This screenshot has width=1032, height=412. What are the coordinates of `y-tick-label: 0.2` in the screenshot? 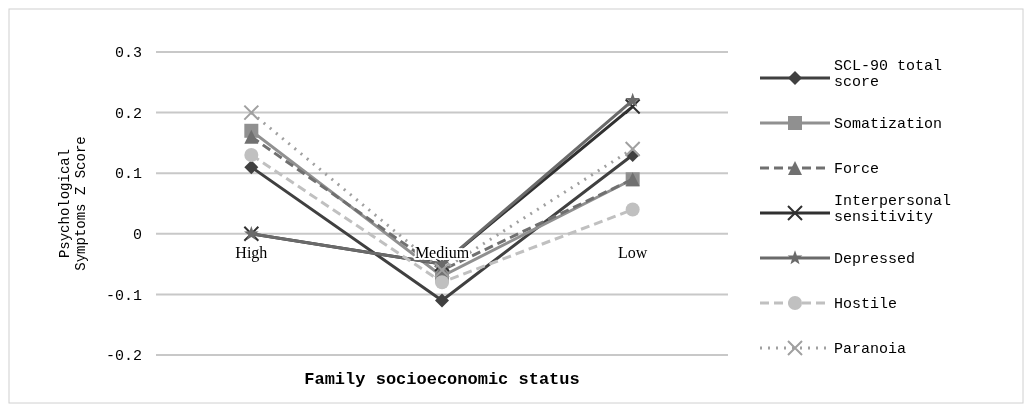 It's located at (128, 114).